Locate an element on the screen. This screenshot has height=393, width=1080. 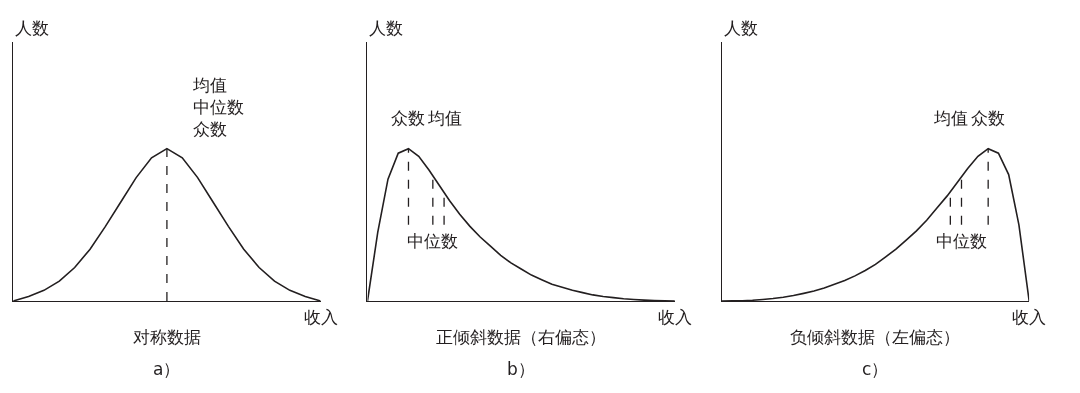
text: 中位数 is located at coordinates (218, 107).